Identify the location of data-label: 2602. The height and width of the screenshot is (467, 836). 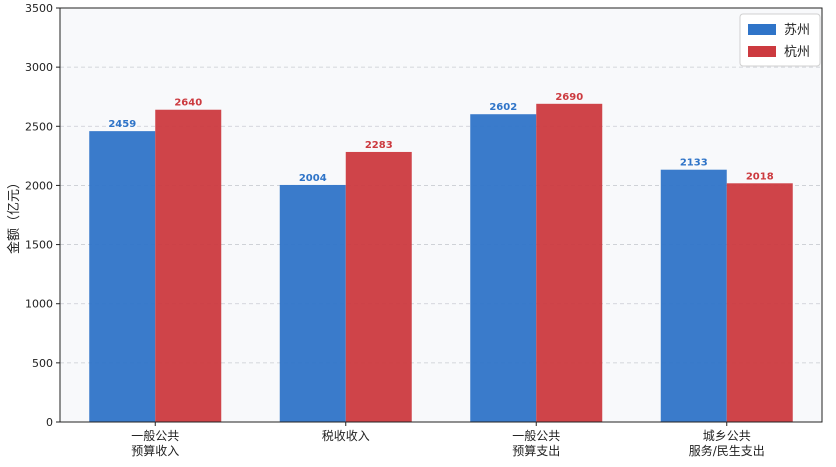
(503, 107).